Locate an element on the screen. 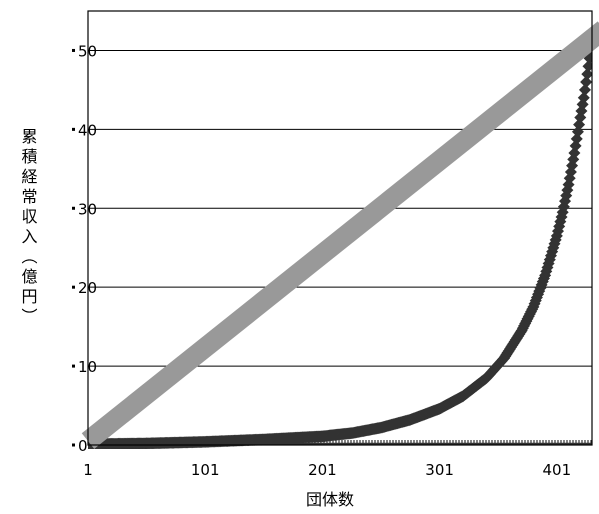 This screenshot has width=599, height=514. y-tick-label: 0 is located at coordinates (83, 446).